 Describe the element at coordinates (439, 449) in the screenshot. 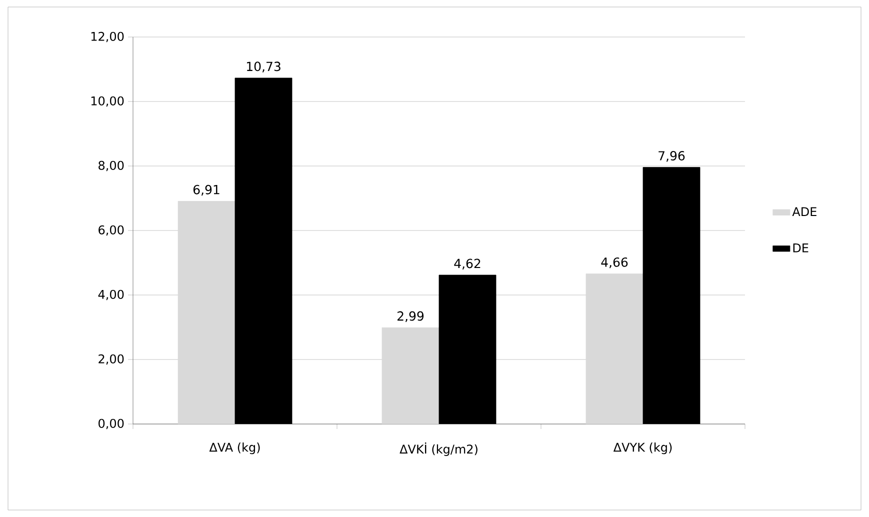

I see `x-tick-label: ΔVKİ (kg/m2)` at that location.